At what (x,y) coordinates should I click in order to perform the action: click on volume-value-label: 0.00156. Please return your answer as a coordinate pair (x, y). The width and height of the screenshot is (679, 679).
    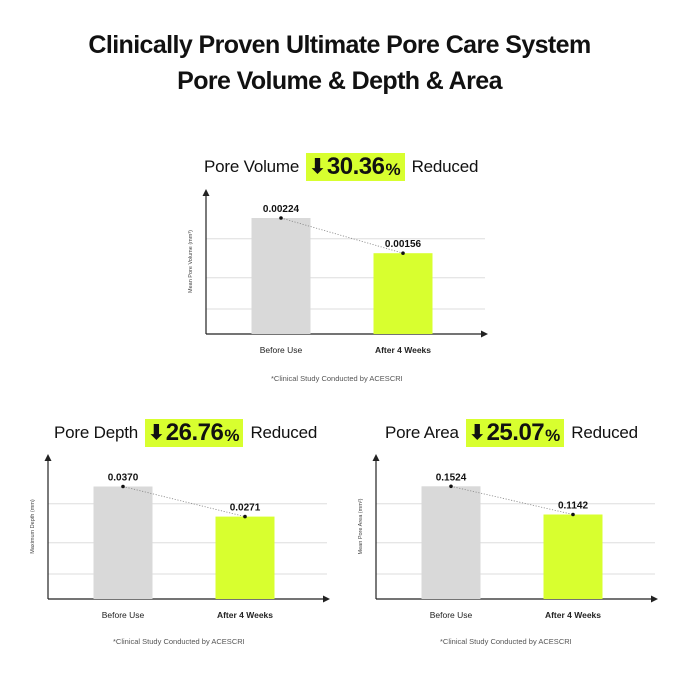
    Looking at the image, I should click on (403, 244).